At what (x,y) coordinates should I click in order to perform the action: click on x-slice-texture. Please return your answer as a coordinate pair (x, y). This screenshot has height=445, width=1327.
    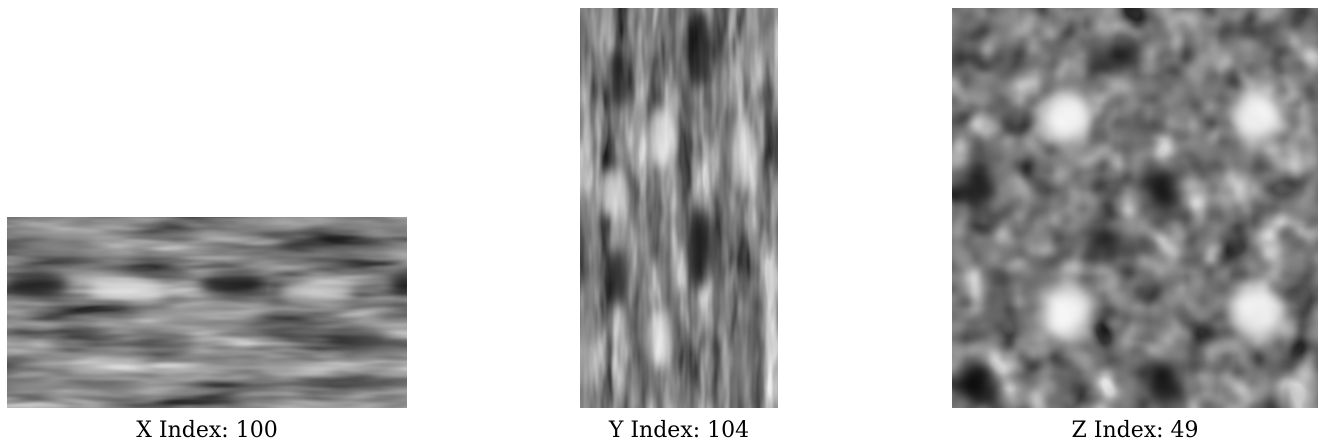
    Looking at the image, I should click on (207, 312).